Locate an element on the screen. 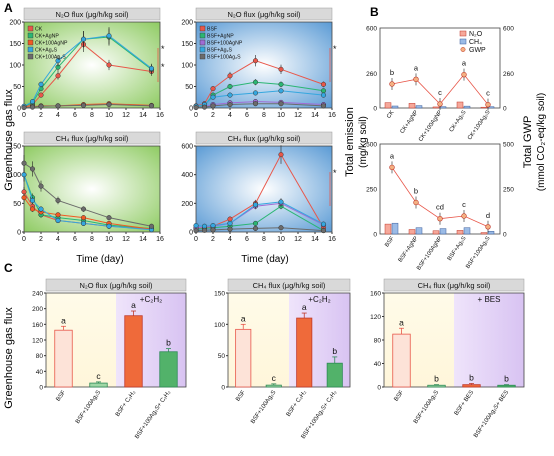 Image resolution: width=554 pixels, height=456 pixels. y-tick-label: 240 is located at coordinates (37, 294).